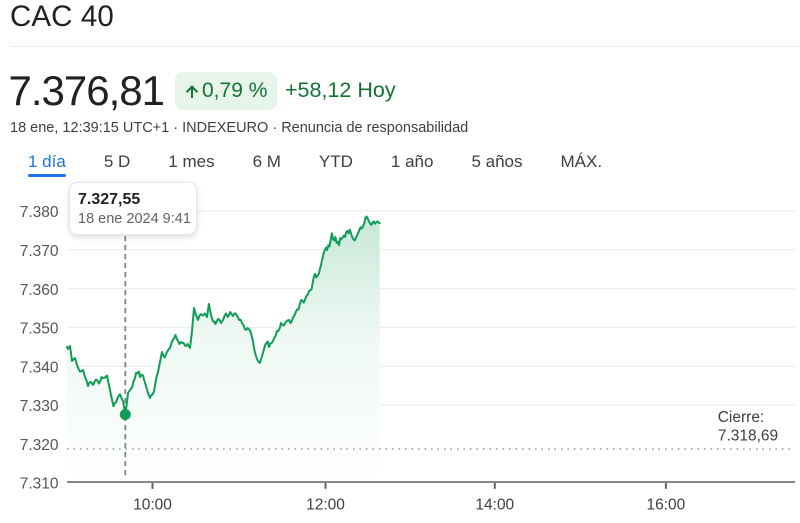 The height and width of the screenshot is (523, 800). What do you see at coordinates (39, 483) in the screenshot?
I see `svg-text: 7.310` at bounding box center [39, 483].